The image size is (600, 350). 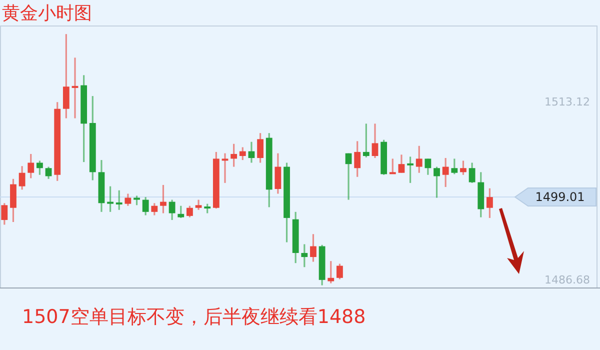 What do you see at coordinates (567, 280) in the screenshot?
I see `y-tick-label: 1486.68` at bounding box center [567, 280].